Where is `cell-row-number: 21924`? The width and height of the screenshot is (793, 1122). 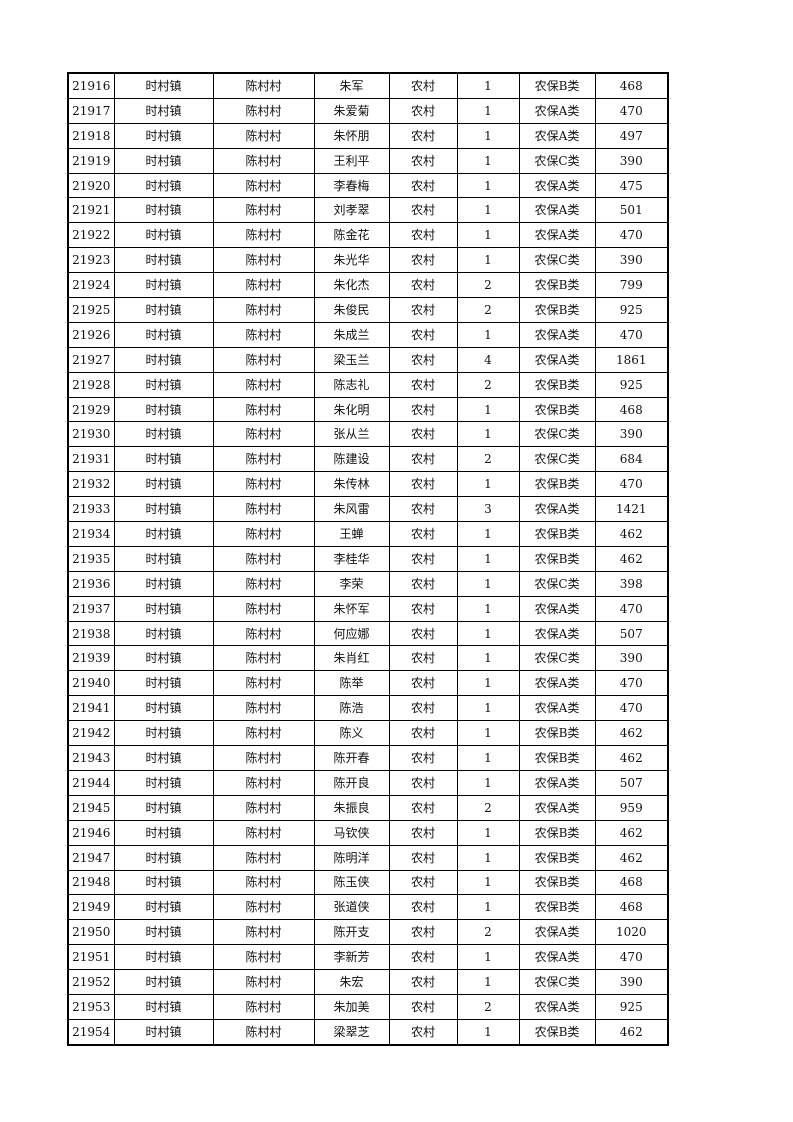
cell-row-number: 21924 is located at coordinates (91, 285).